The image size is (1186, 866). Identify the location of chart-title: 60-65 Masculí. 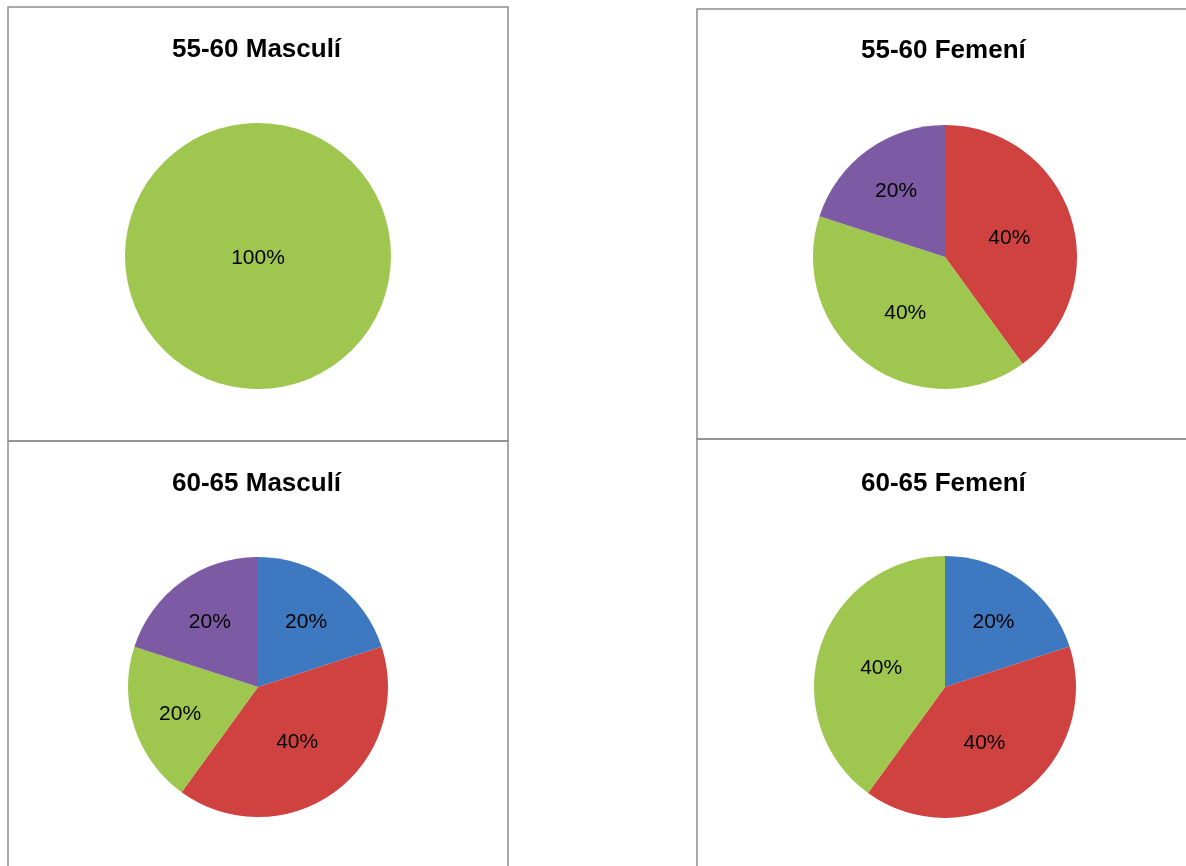
(257, 482).